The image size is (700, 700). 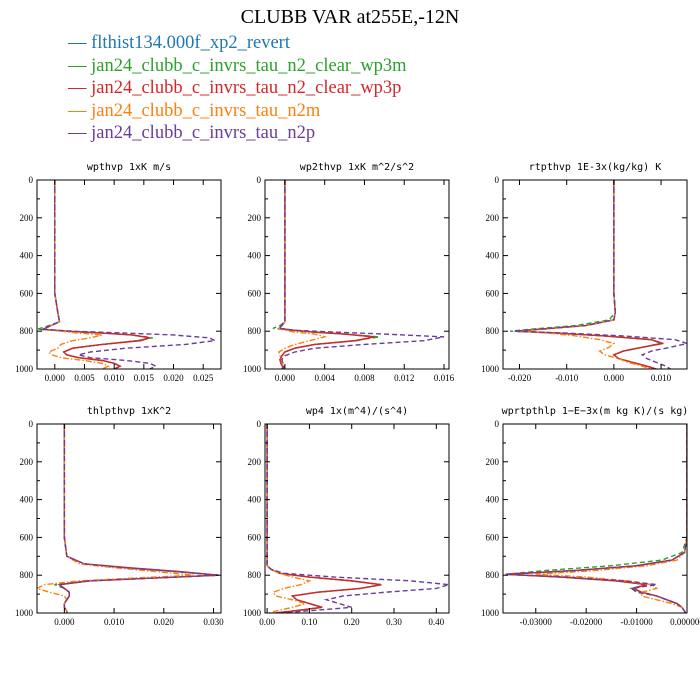 What do you see at coordinates (249, 65) in the screenshot?
I see `legend-label: jan24_clubb_c_invrs_tau_n2_clear_wp3m` at bounding box center [249, 65].